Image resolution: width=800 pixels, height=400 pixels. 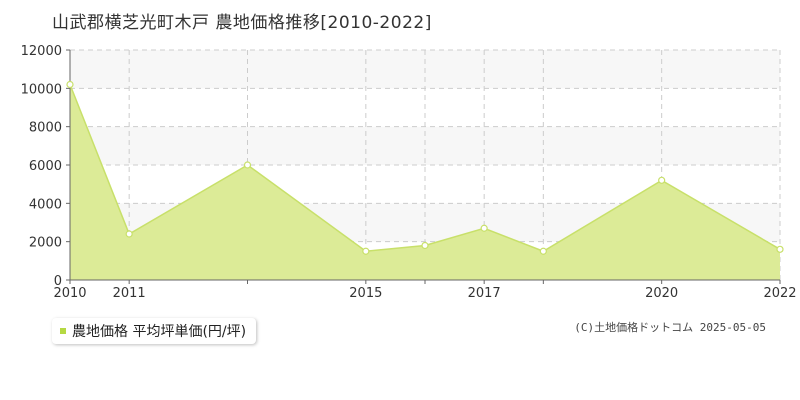 What do you see at coordinates (129, 293) in the screenshot?
I see `x-tick-label: 2011` at bounding box center [129, 293].